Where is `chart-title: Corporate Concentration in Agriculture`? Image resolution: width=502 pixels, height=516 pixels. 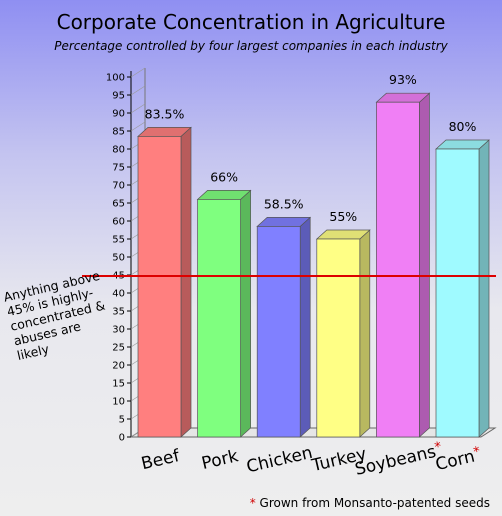 chart-title: Corporate Concentration in Agriculture is located at coordinates (251, 22).